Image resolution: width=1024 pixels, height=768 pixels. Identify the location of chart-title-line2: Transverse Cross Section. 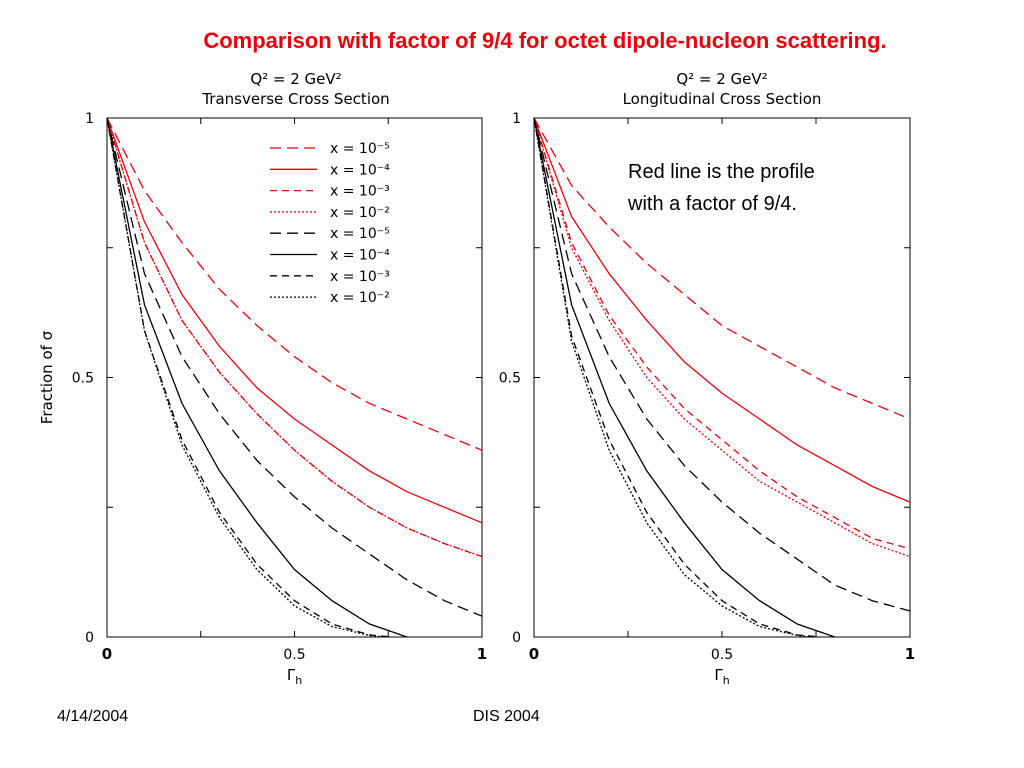
(295, 99).